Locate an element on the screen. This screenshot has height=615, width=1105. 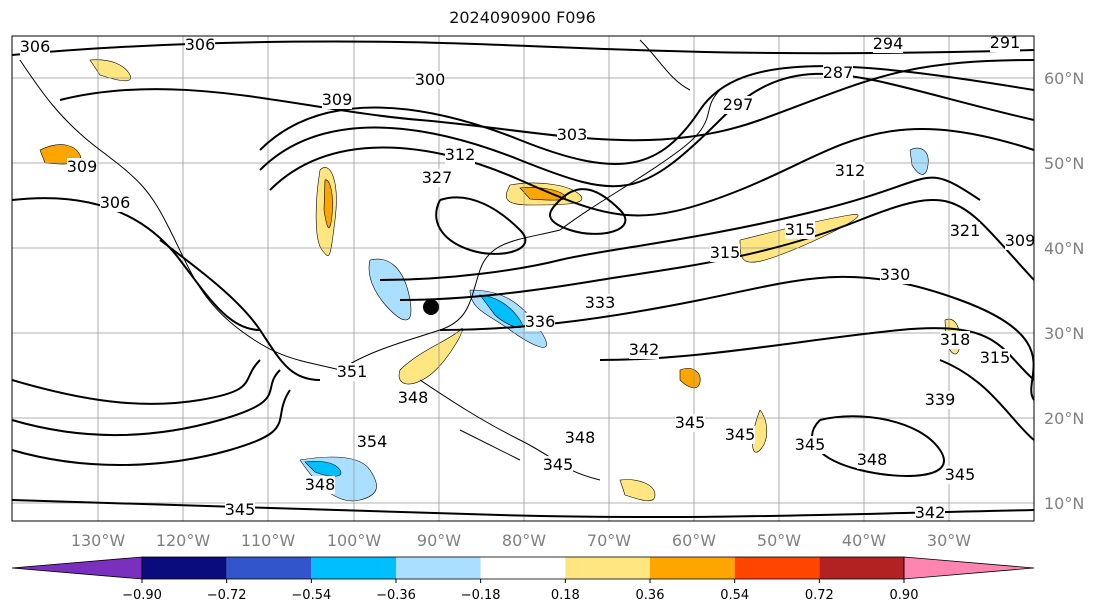
longitude-tick-label: 130°W is located at coordinates (98, 540).